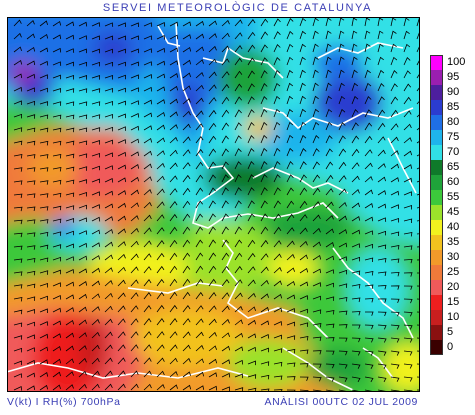 The width and height of the screenshot is (475, 415). Describe the element at coordinates (452, 122) in the screenshot. I see `legend-item: 80` at that location.